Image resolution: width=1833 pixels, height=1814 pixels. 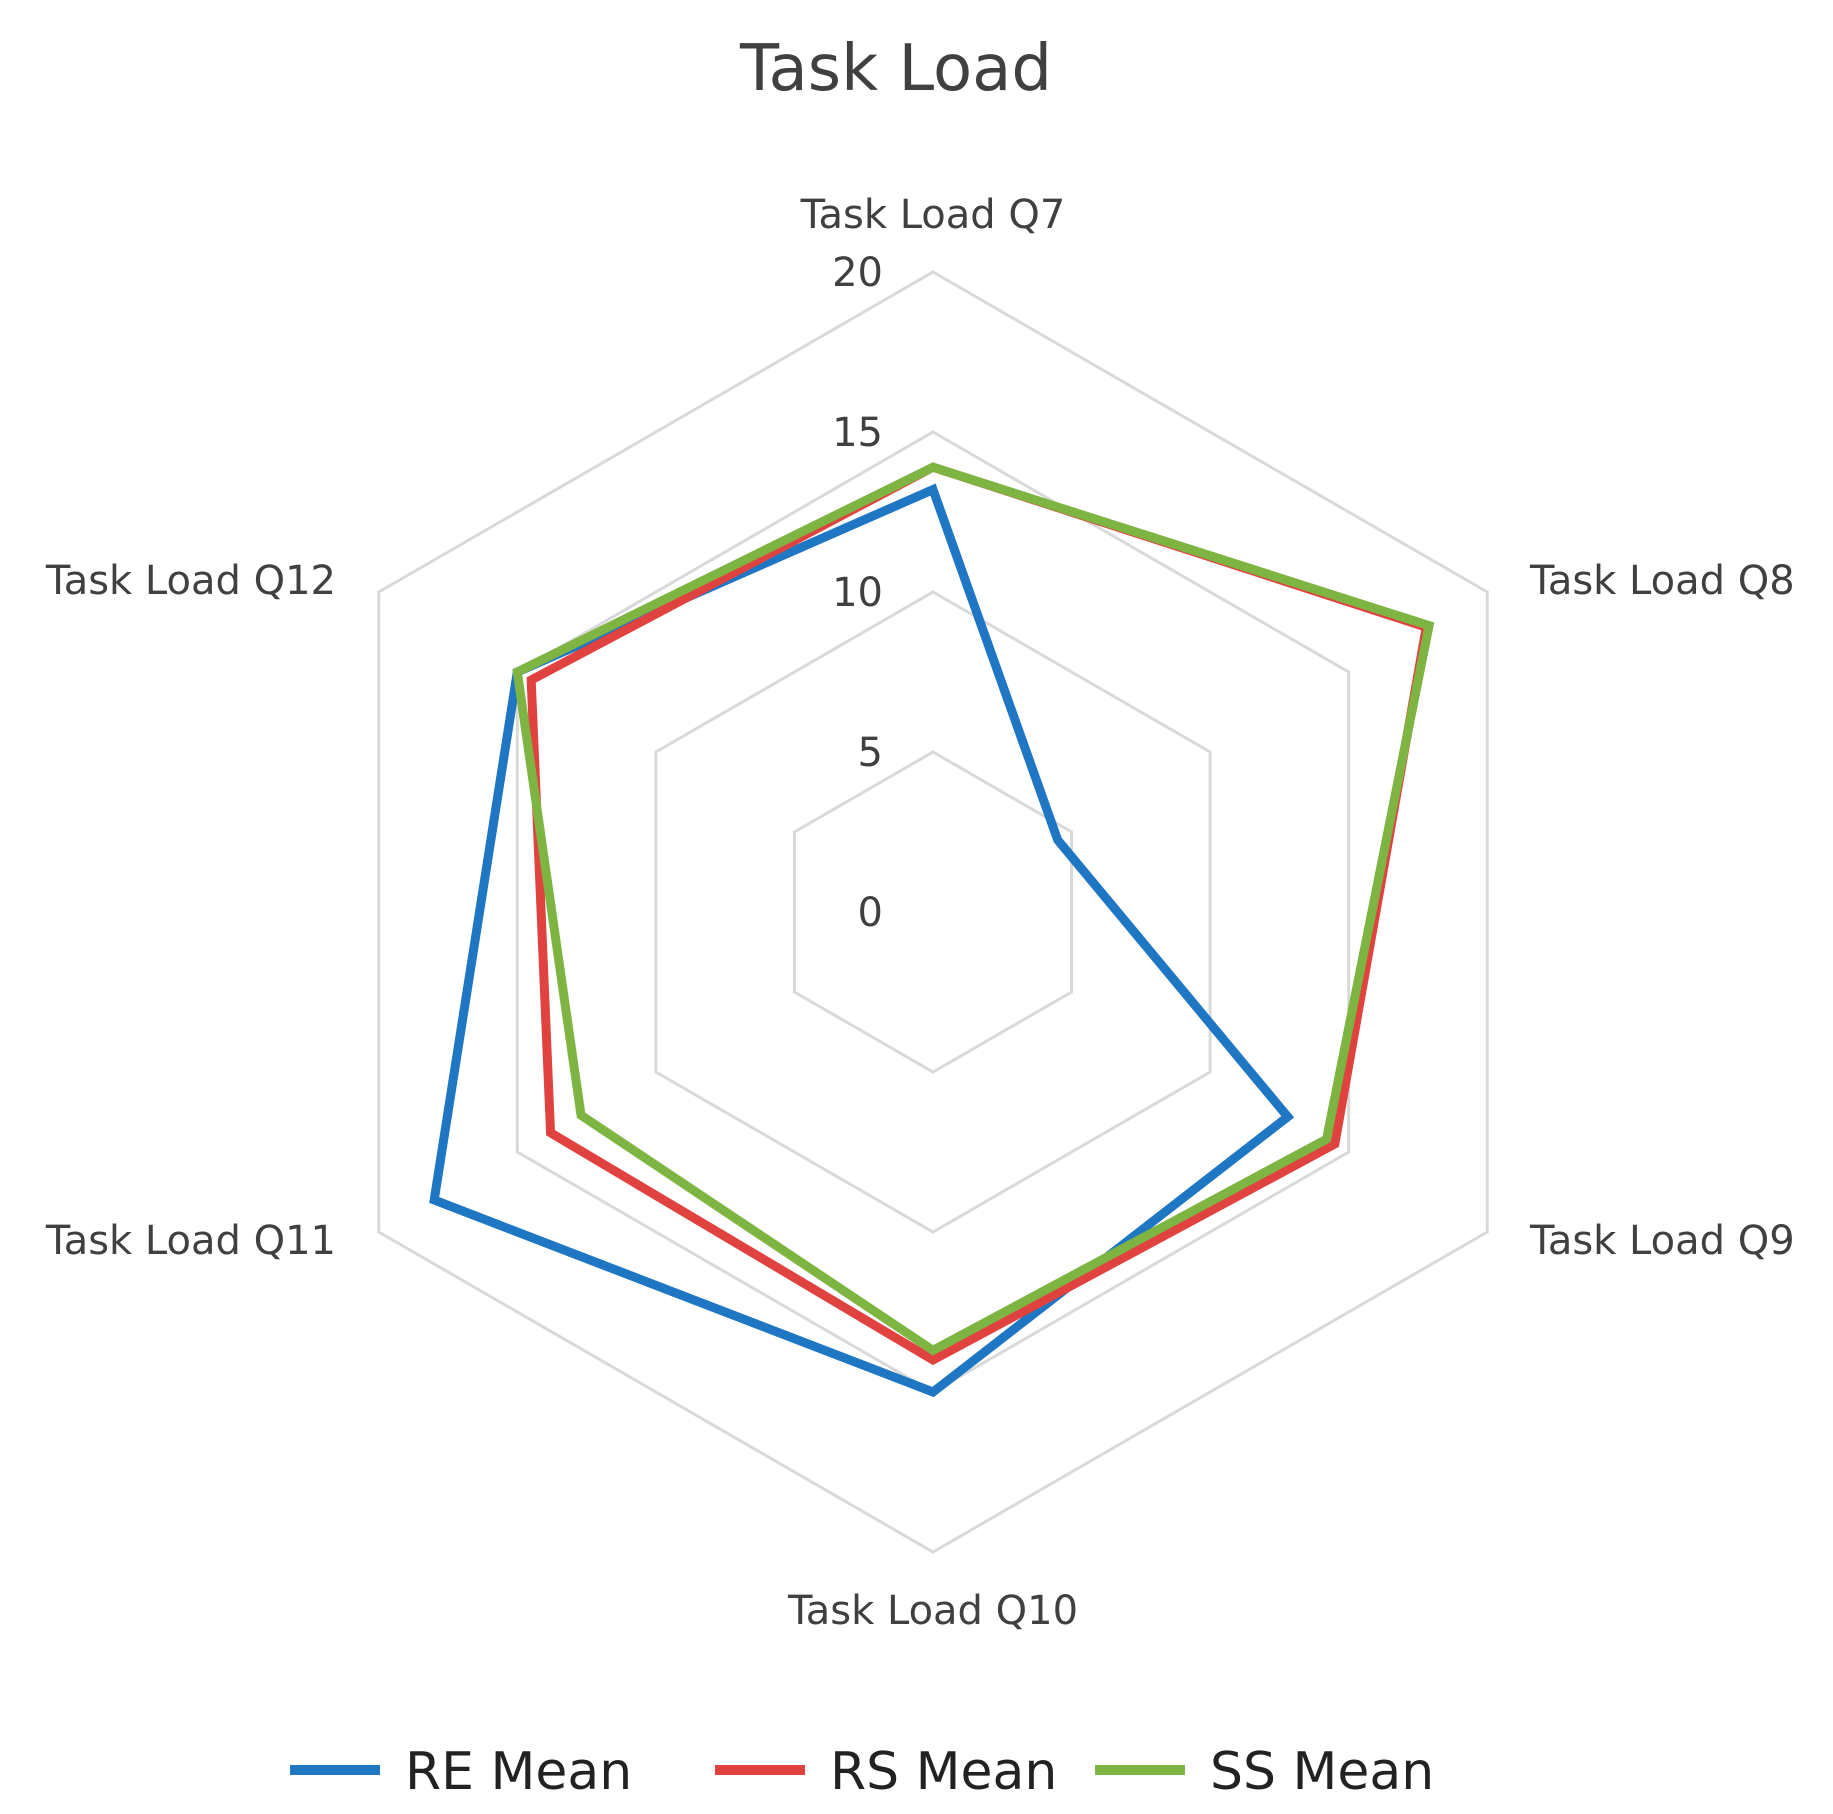 I want to click on tick-label-3: 15, so click(x=857, y=433).